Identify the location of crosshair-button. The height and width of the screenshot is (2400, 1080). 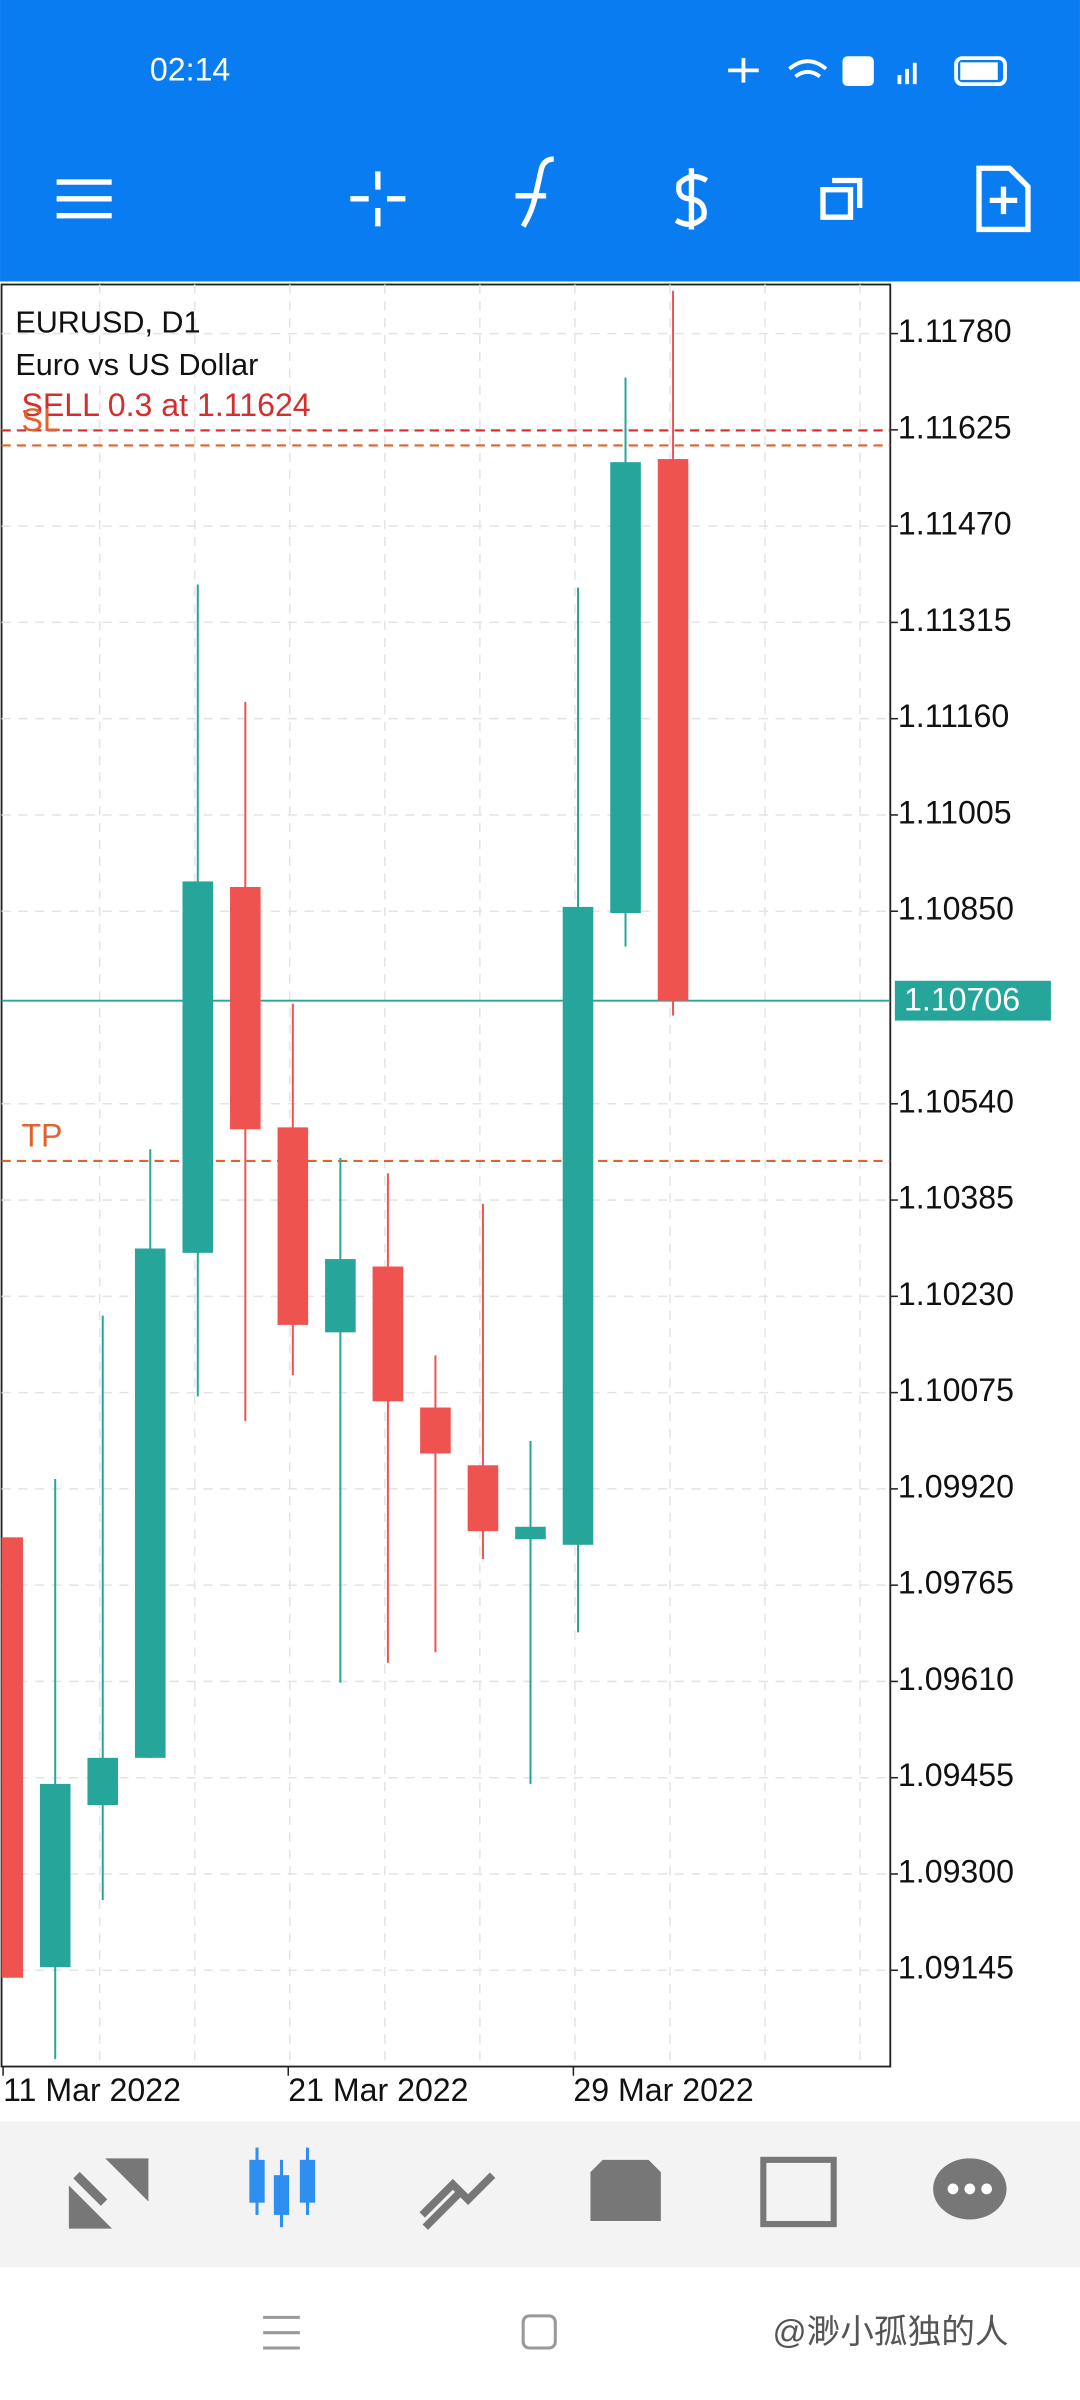
(378, 199).